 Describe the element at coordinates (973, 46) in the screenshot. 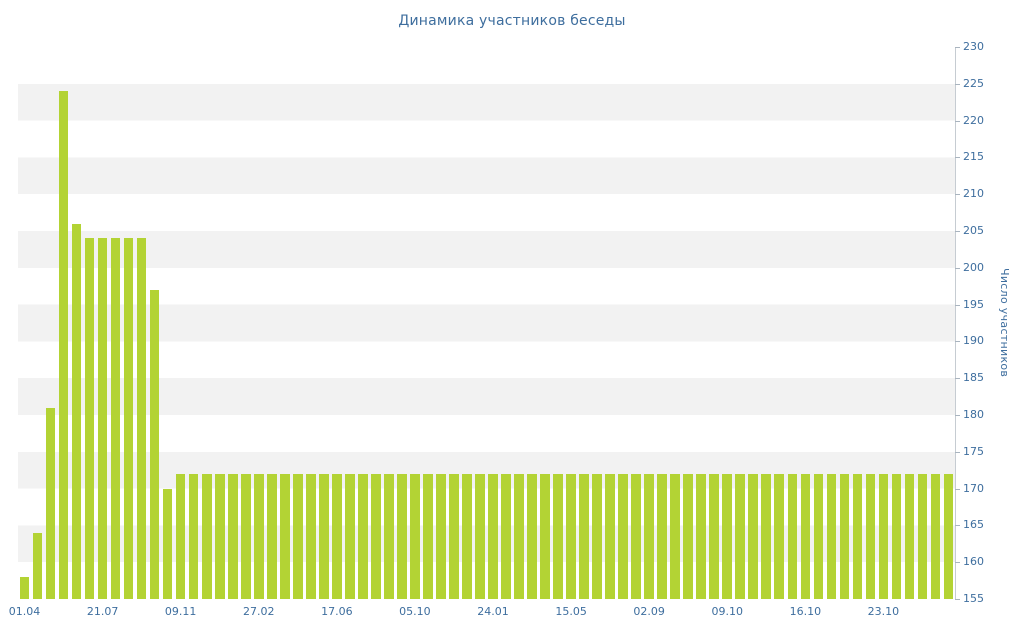

I see `y-tick-label: 230` at that location.